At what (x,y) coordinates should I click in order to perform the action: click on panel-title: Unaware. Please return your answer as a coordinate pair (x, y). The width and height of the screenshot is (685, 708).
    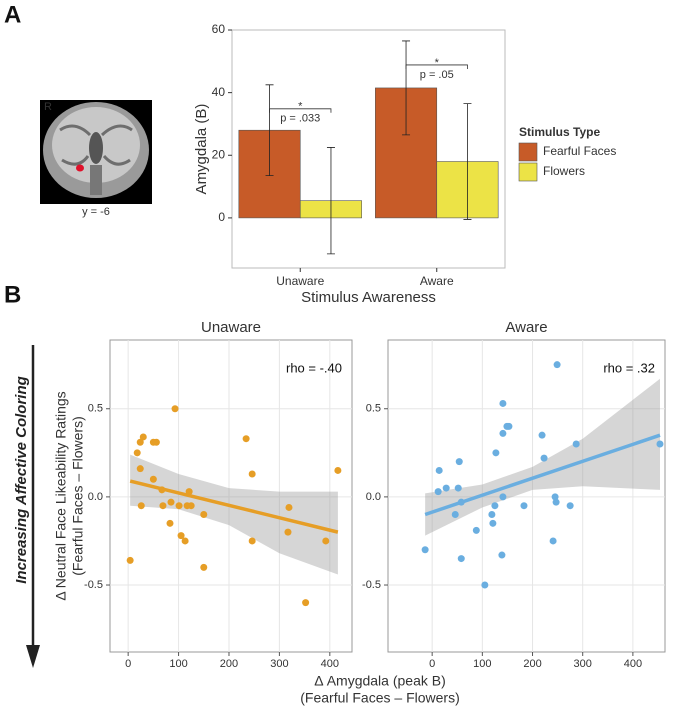
    Looking at the image, I should click on (231, 327).